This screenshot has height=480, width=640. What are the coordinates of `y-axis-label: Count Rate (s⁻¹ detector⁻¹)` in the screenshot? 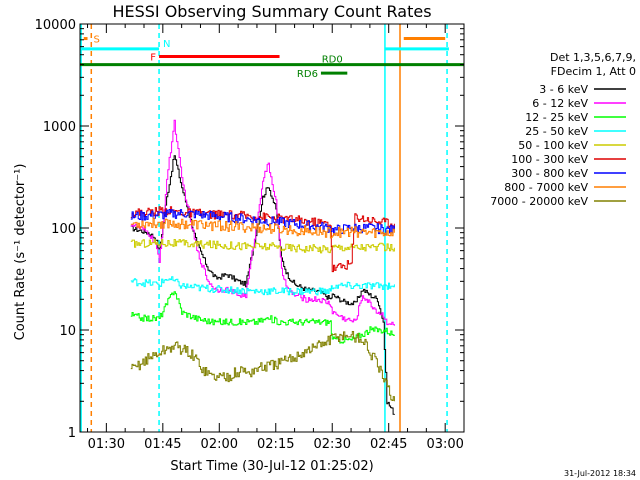 It's located at (20, 252).